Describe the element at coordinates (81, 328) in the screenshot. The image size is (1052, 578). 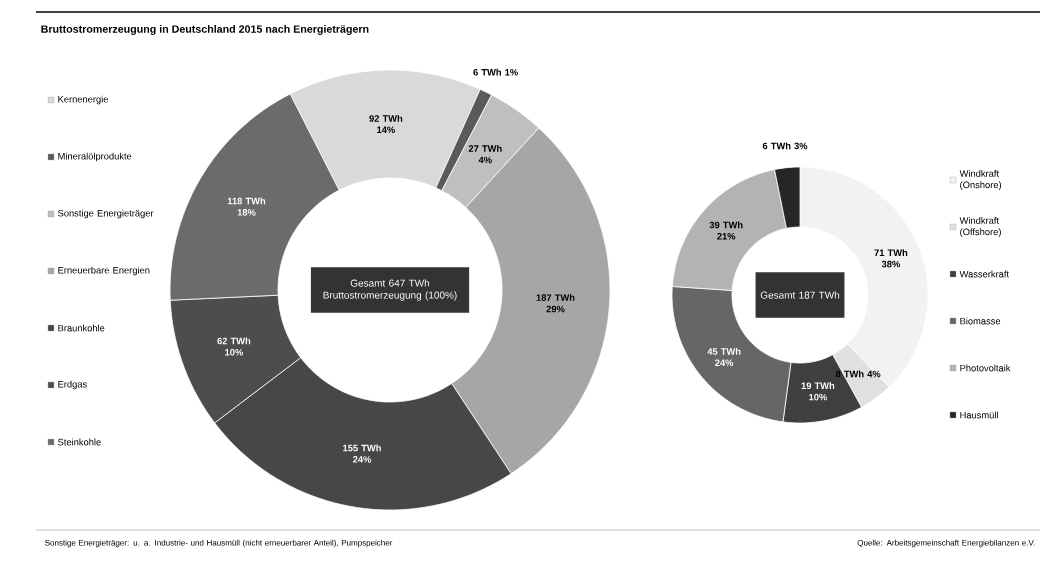
I see `legend-label: Braunkohle` at that location.